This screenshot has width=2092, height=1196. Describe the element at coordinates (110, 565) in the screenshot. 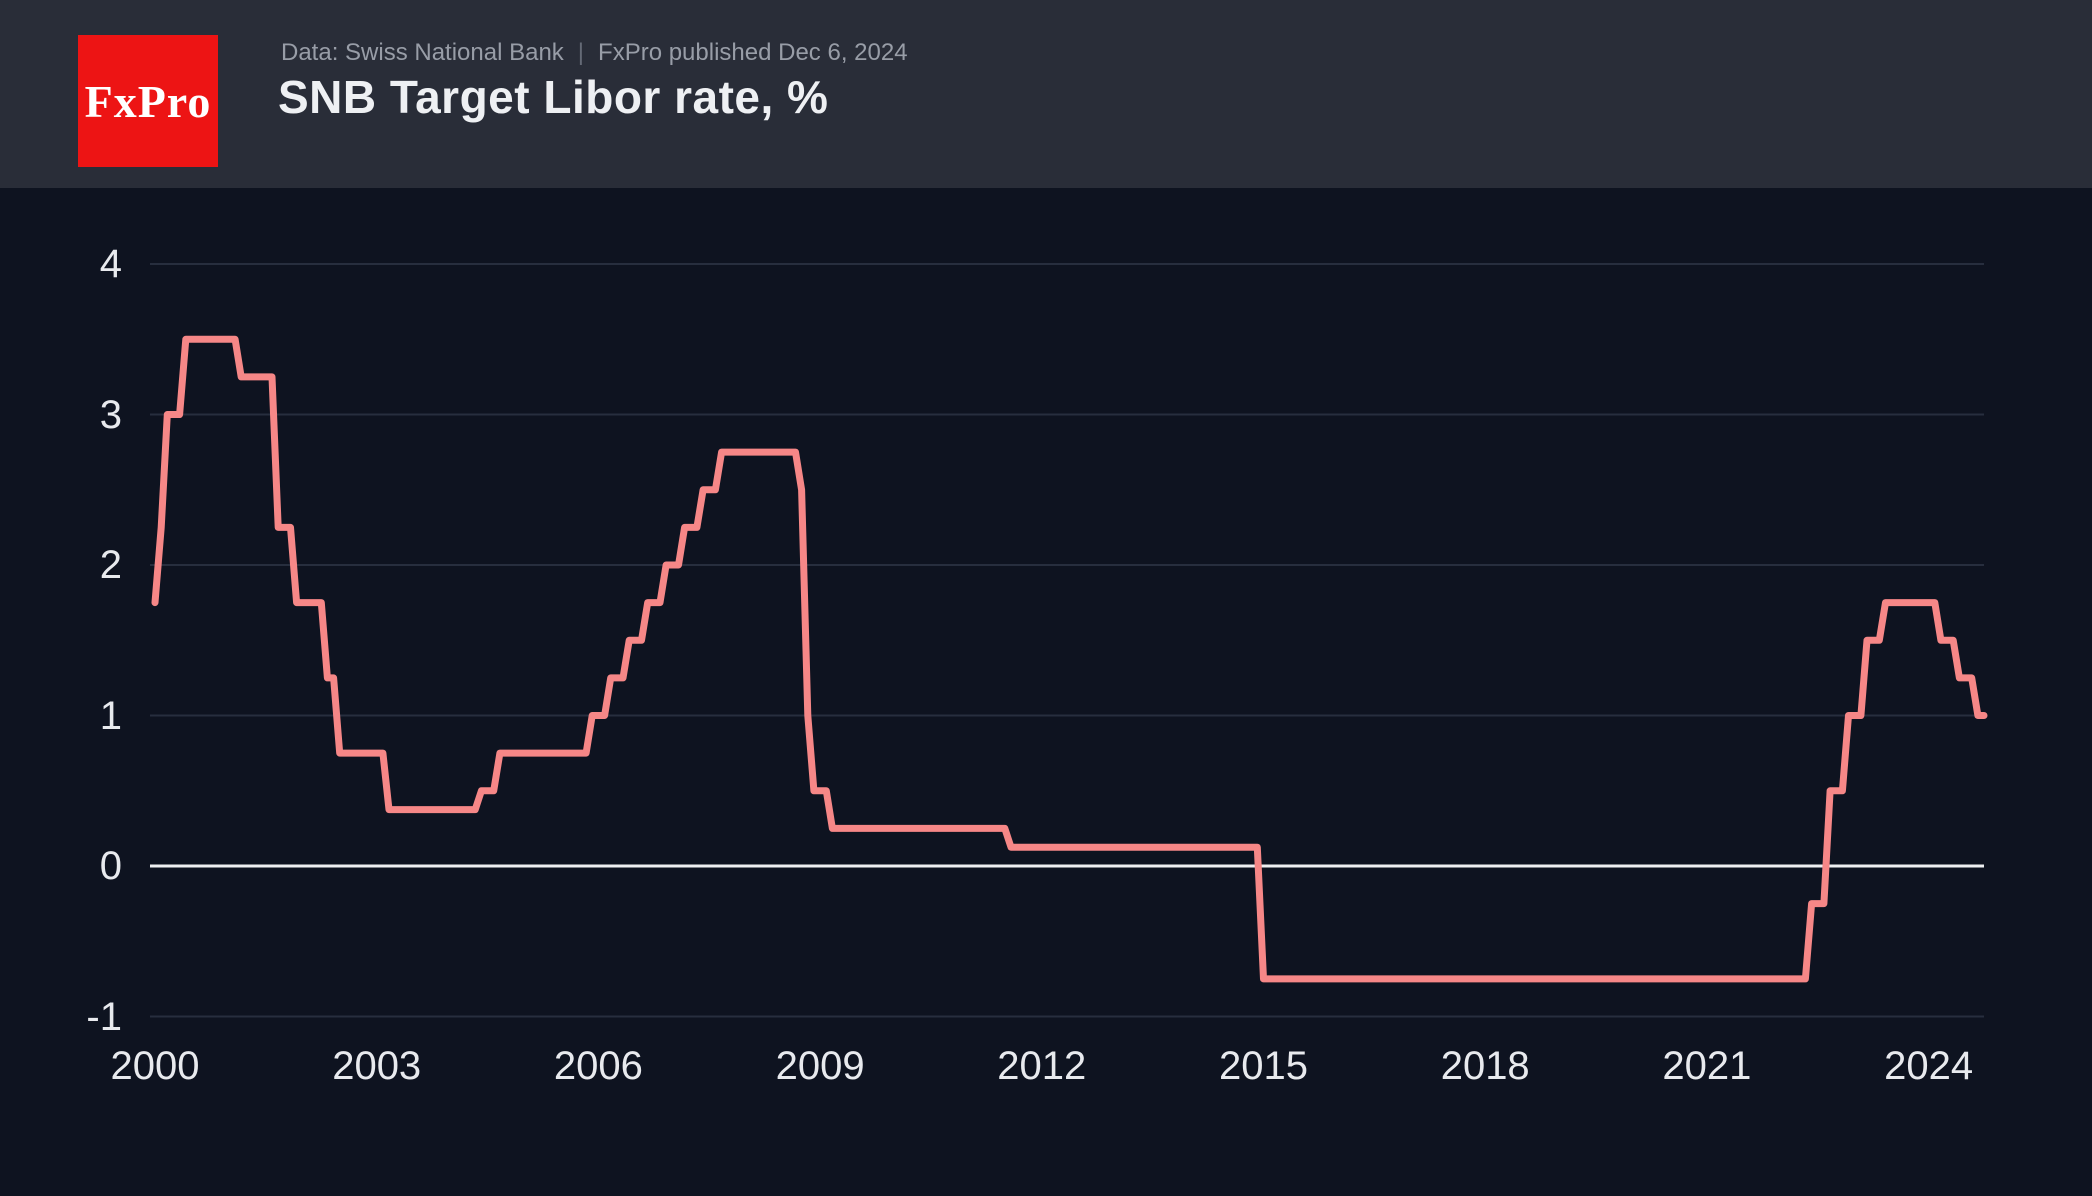

I see `y-tick-label: 2` at that location.